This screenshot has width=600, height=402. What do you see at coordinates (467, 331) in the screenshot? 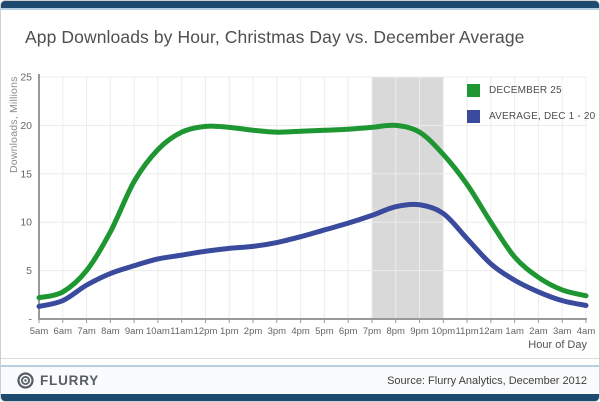
I see `svg-text: 11pm` at bounding box center [467, 331].